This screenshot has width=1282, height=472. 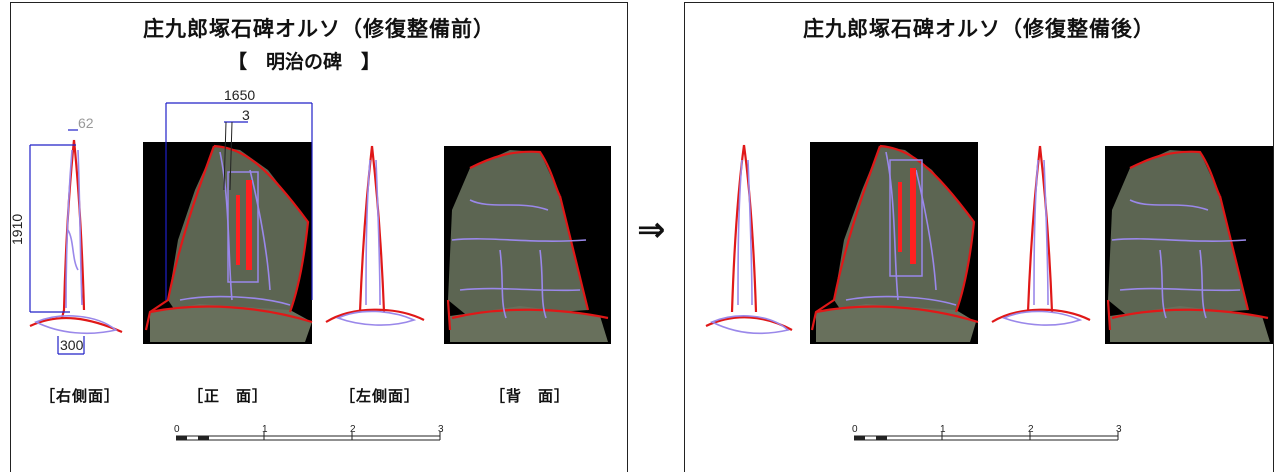 I want to click on inscription-after, so click(x=907, y=216).